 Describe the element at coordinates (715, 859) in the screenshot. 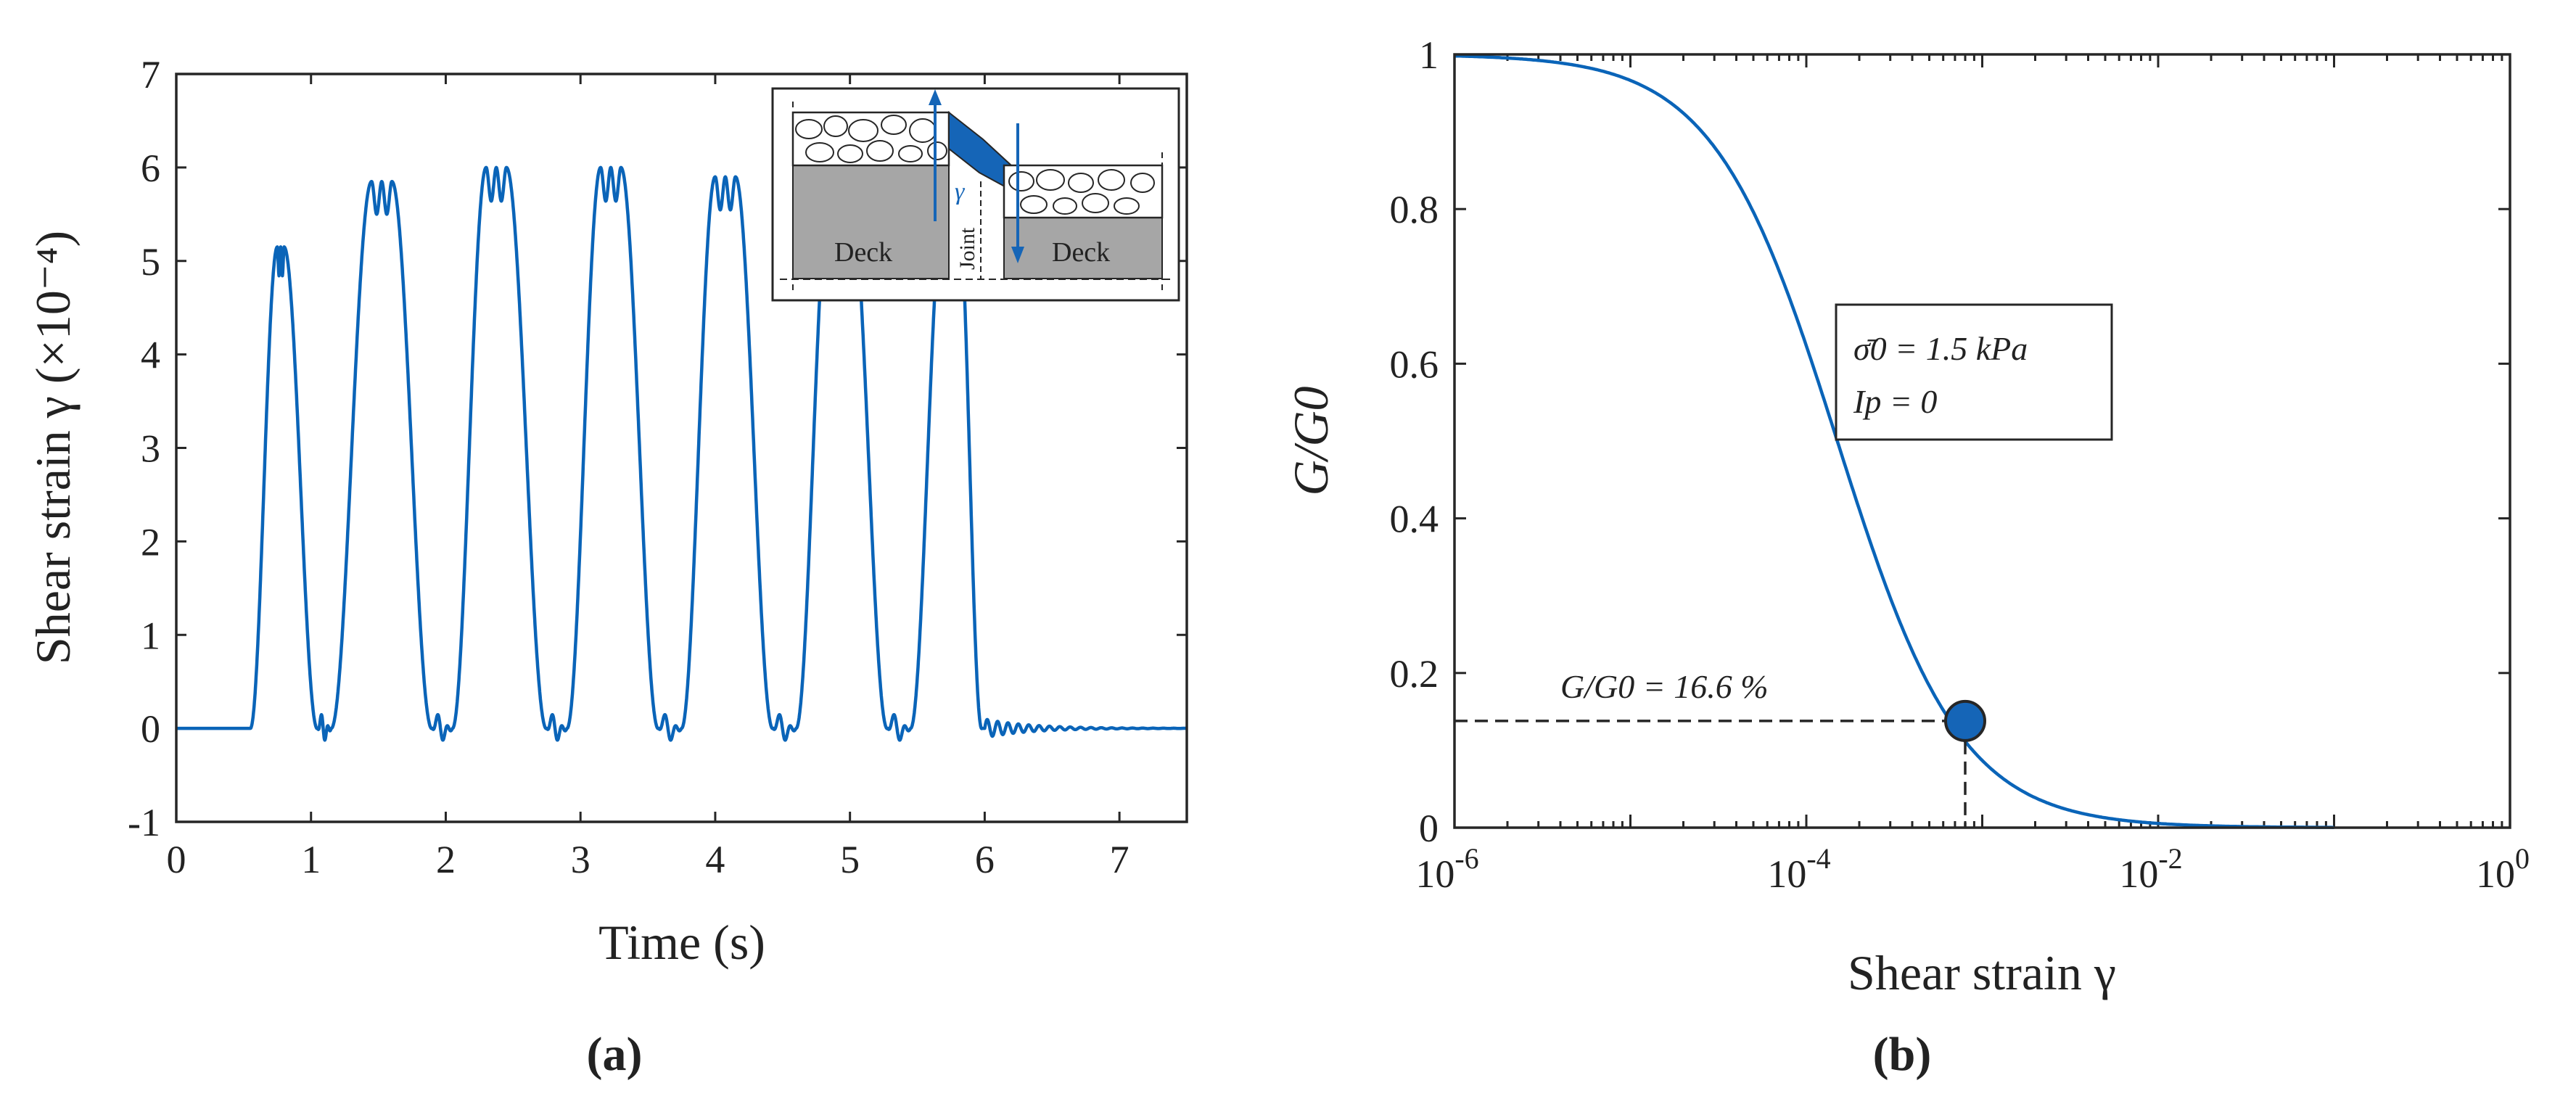

I see `panel-a-xtick-label: 4` at that location.